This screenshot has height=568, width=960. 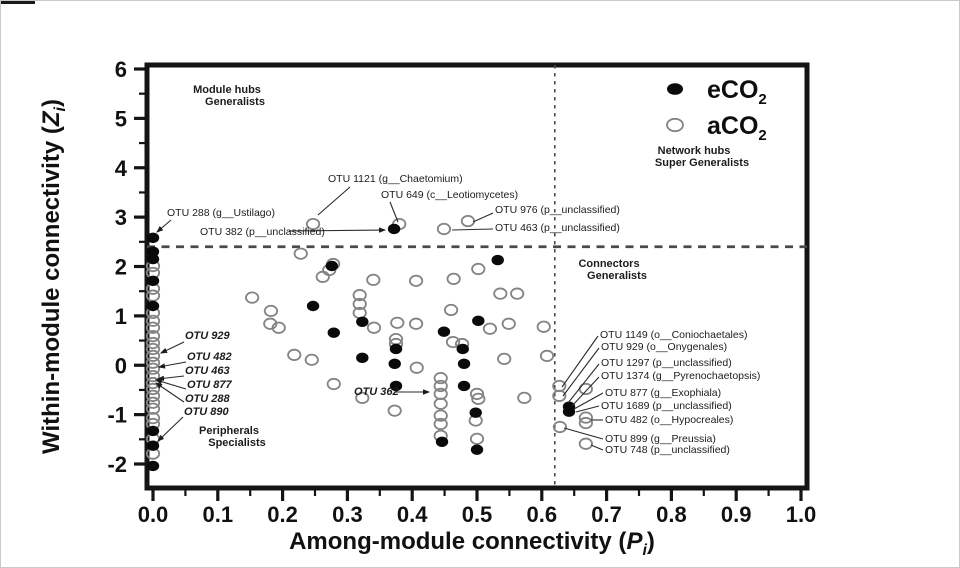 I want to click on quadrant-label: Generalists, so click(x=617, y=276).